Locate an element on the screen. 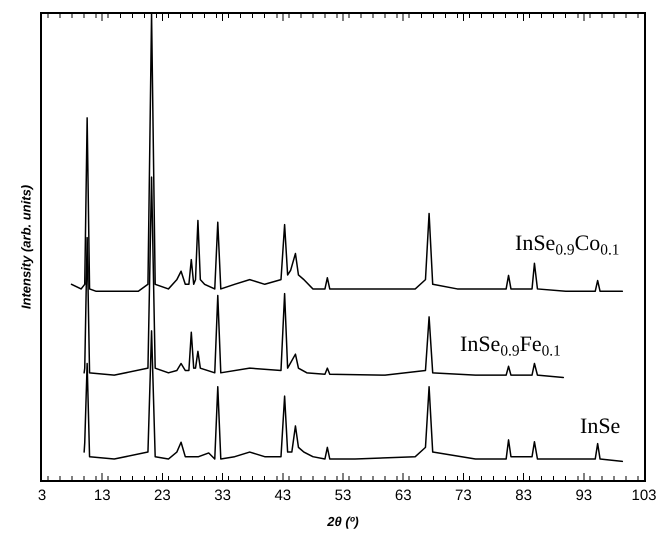 The width and height of the screenshot is (669, 545). x-axis-title: 2θ (º) is located at coordinates (342, 522).